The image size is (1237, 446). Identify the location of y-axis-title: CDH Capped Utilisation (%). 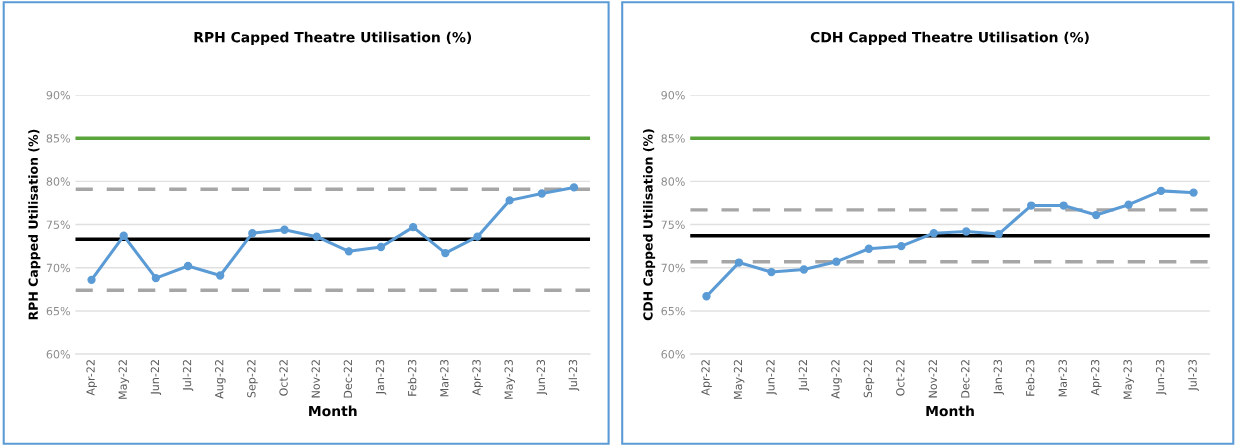
(649, 225).